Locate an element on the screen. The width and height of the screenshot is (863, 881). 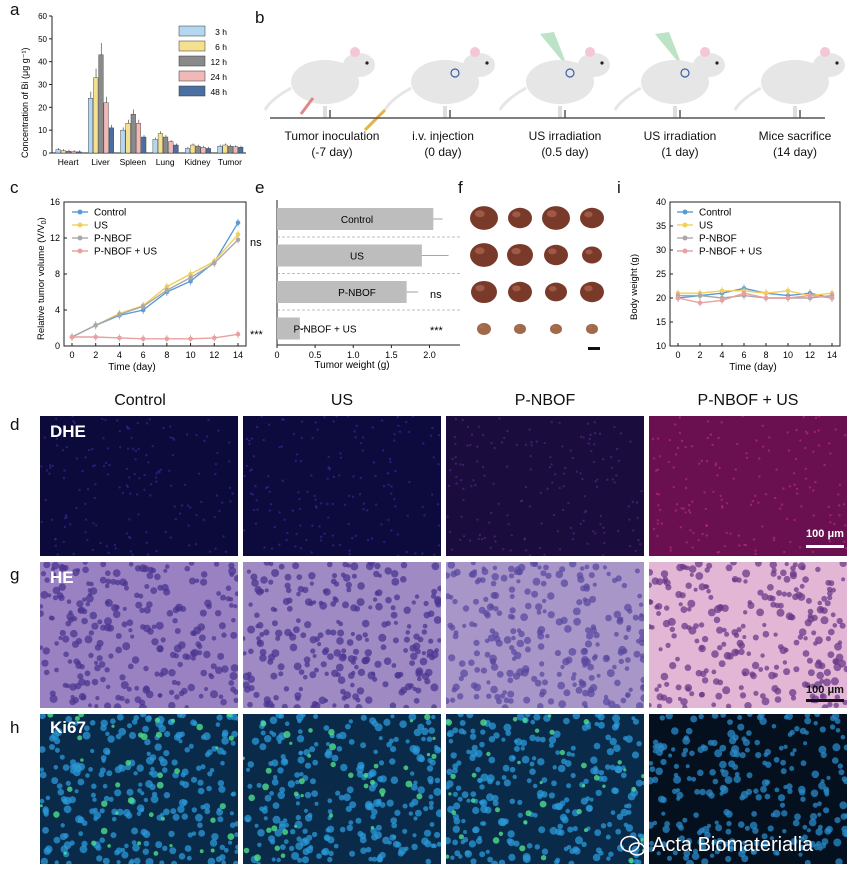
wechat-icon is located at coordinates (633, 845).